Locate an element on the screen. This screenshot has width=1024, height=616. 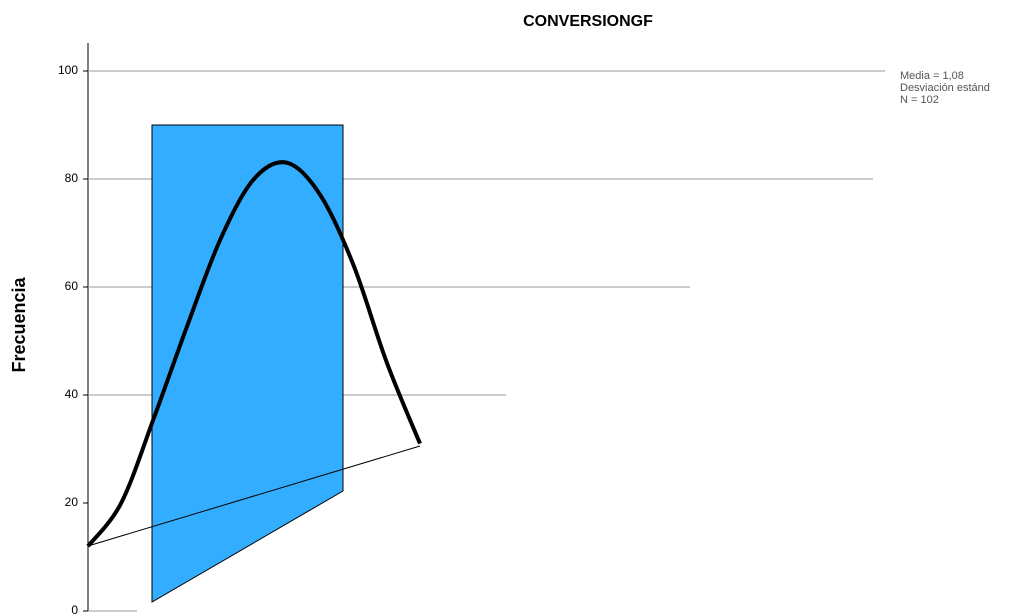
y-tick-label: 60 is located at coordinates (72, 286).